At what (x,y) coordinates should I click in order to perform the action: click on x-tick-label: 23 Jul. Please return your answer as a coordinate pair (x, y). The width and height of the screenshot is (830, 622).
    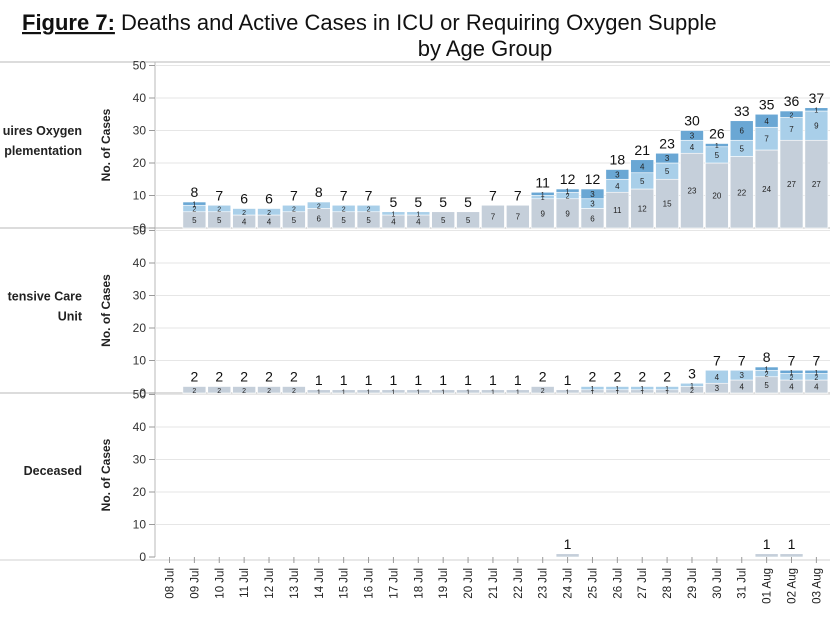
    Looking at the image, I should click on (544, 583).